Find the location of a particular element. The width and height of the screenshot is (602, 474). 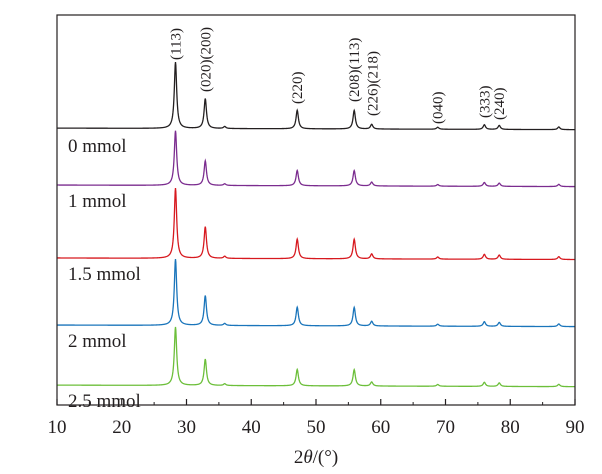

series-label: 1.5 mmol is located at coordinates (104, 274).